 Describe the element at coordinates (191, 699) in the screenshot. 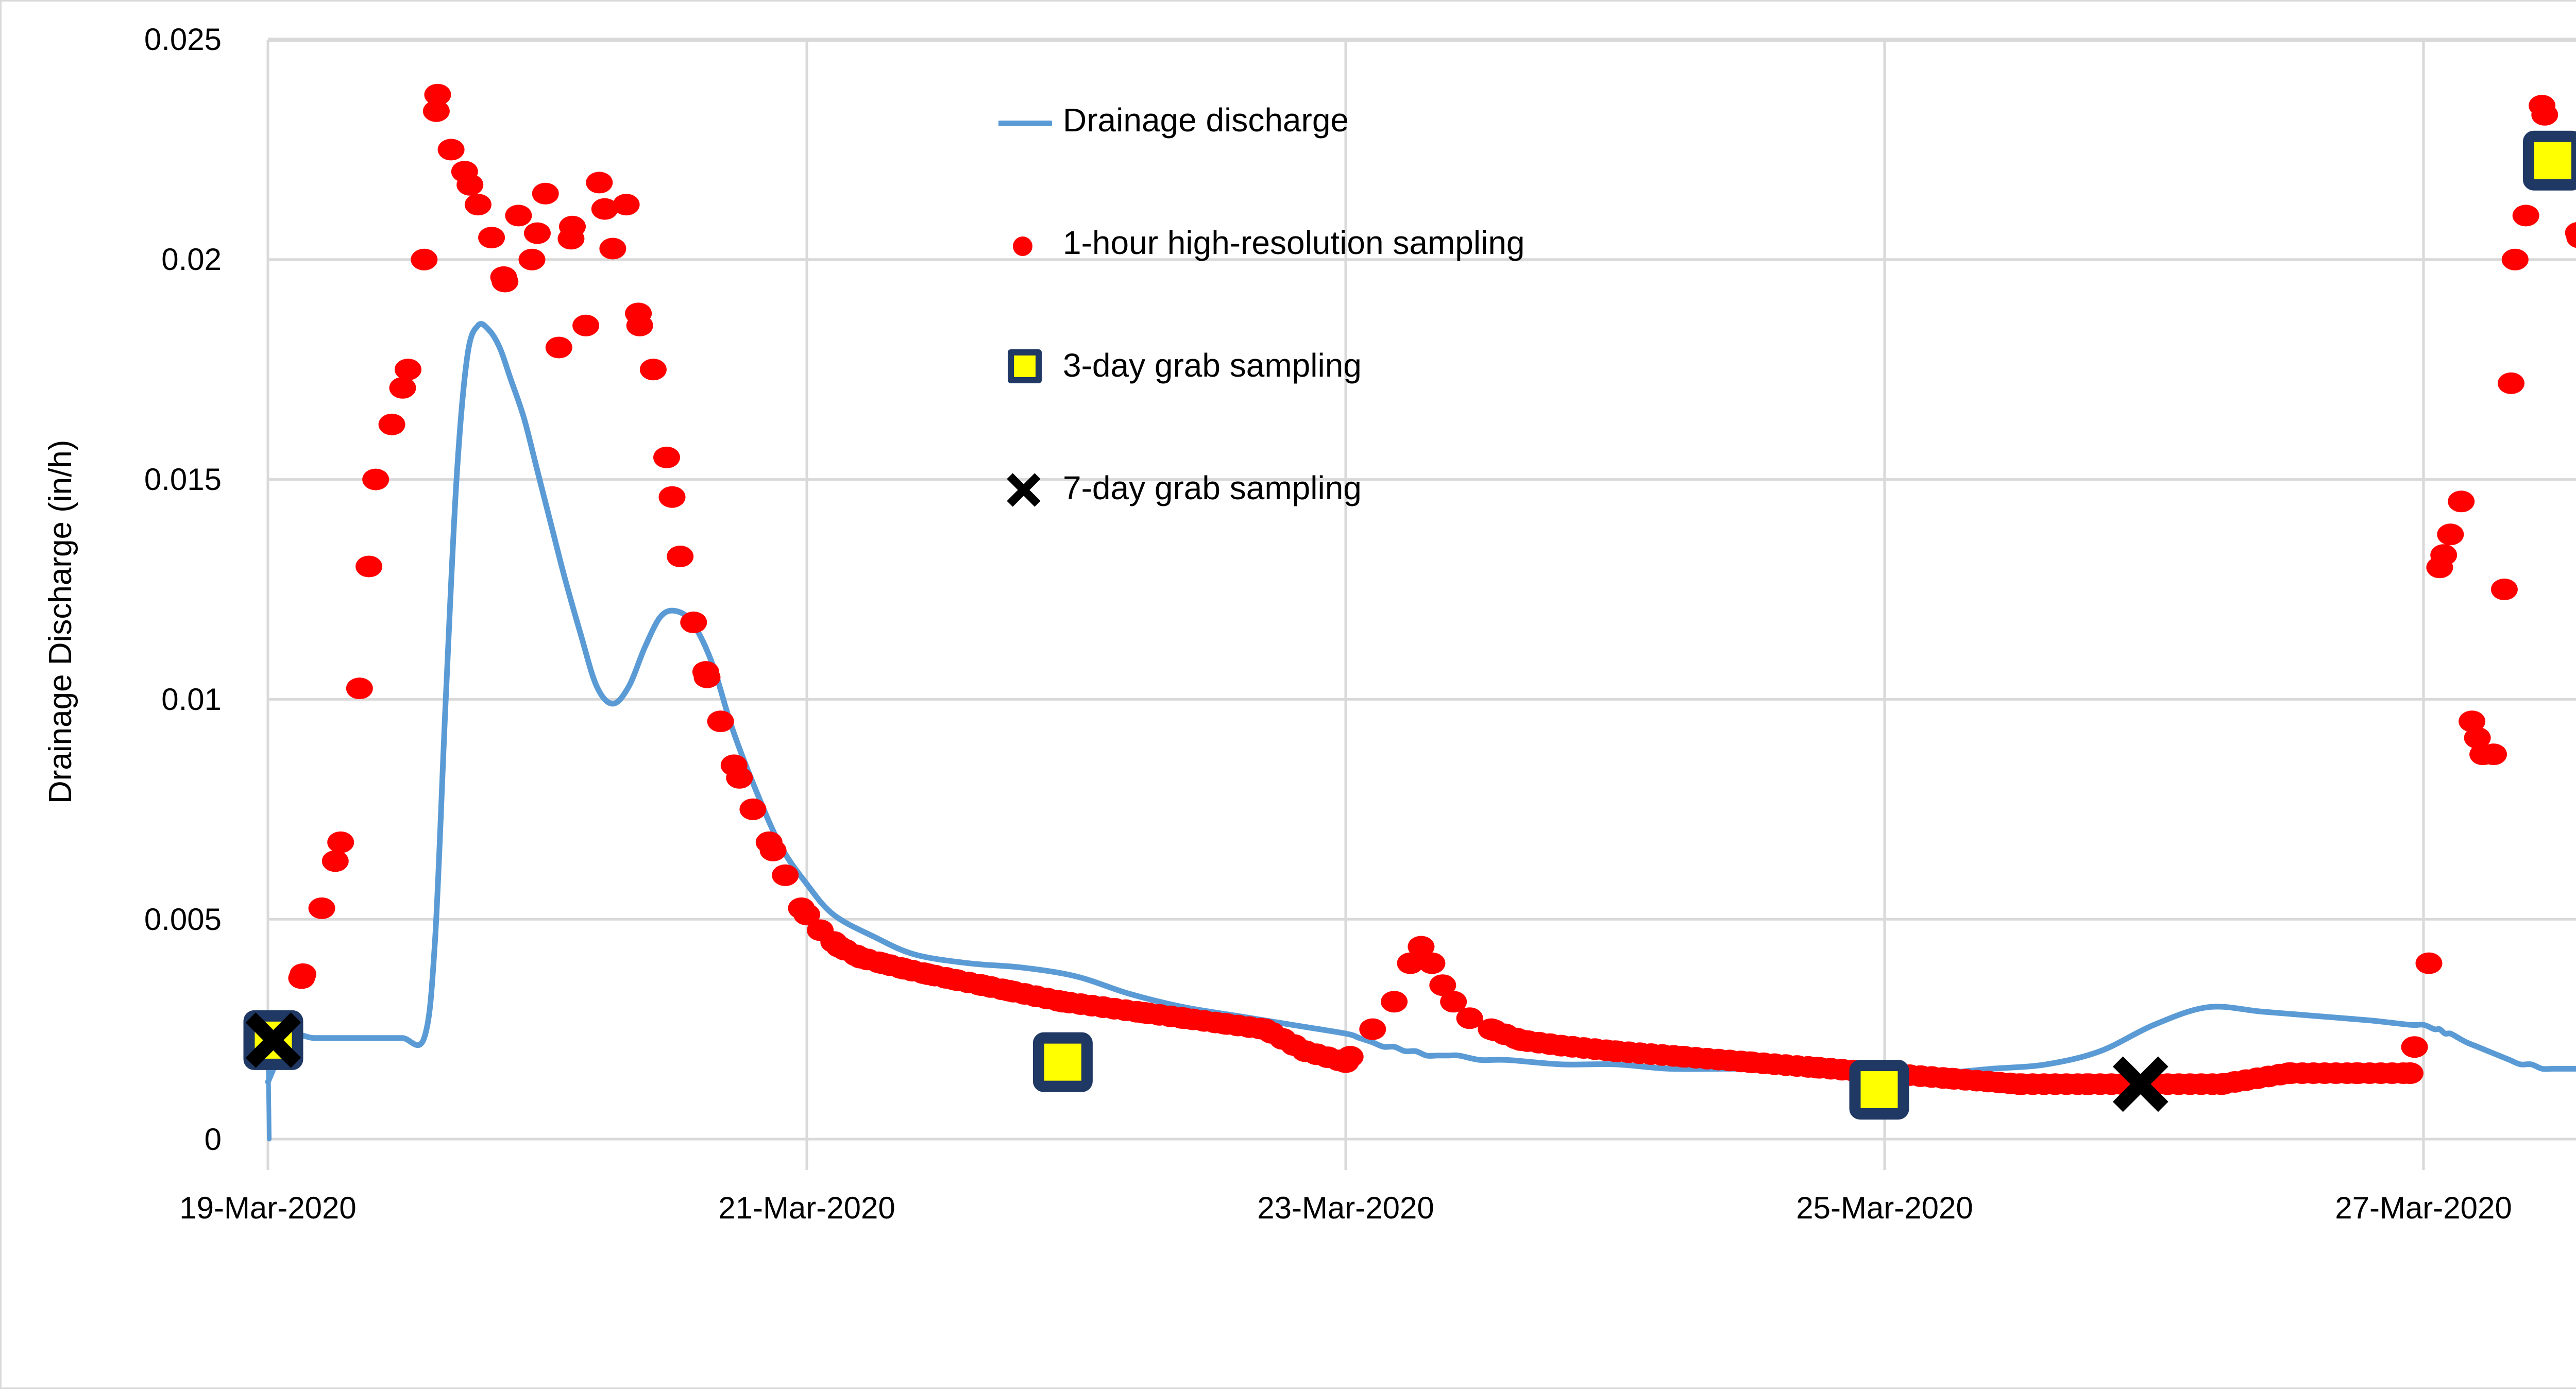

I see `left-tick-2: 0.01` at that location.